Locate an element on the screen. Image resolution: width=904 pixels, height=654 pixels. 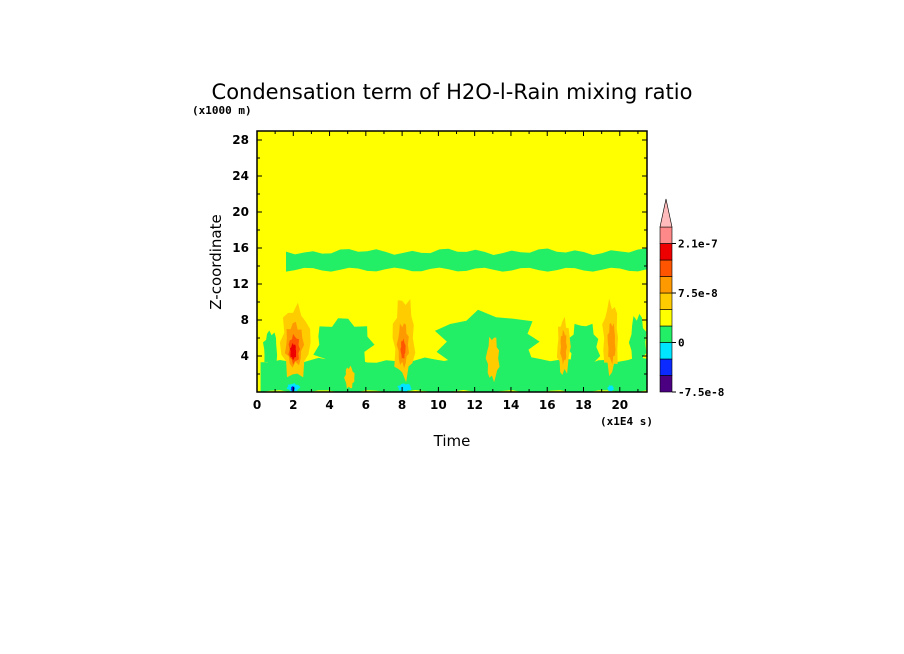
colorbar-label: -7.5e-8 is located at coordinates (701, 392).